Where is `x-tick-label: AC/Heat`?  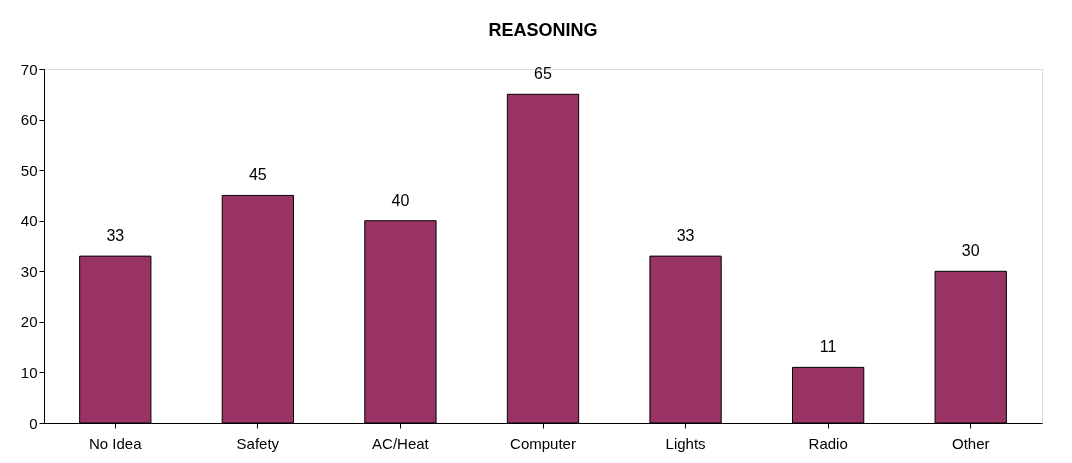
x-tick-label: AC/Heat is located at coordinates (401, 443).